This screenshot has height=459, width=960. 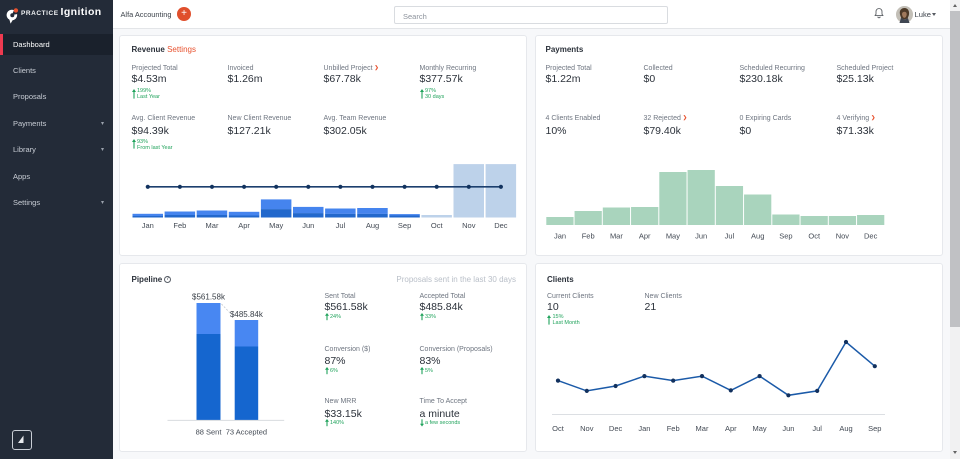 I want to click on svg-text: 73 Accepted, so click(x=246, y=432).